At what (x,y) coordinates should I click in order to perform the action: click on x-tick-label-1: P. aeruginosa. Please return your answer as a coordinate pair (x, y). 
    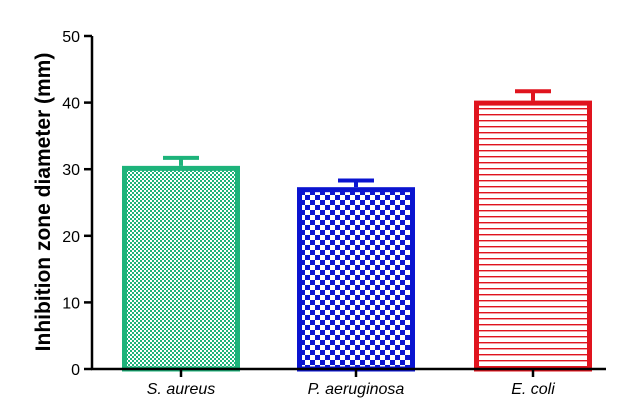
    Looking at the image, I should click on (356, 389).